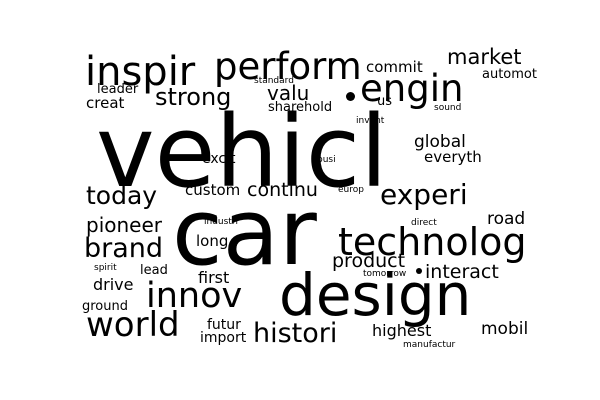  Describe the element at coordinates (412, 88) in the screenshot. I see `word-engin: engin` at that location.